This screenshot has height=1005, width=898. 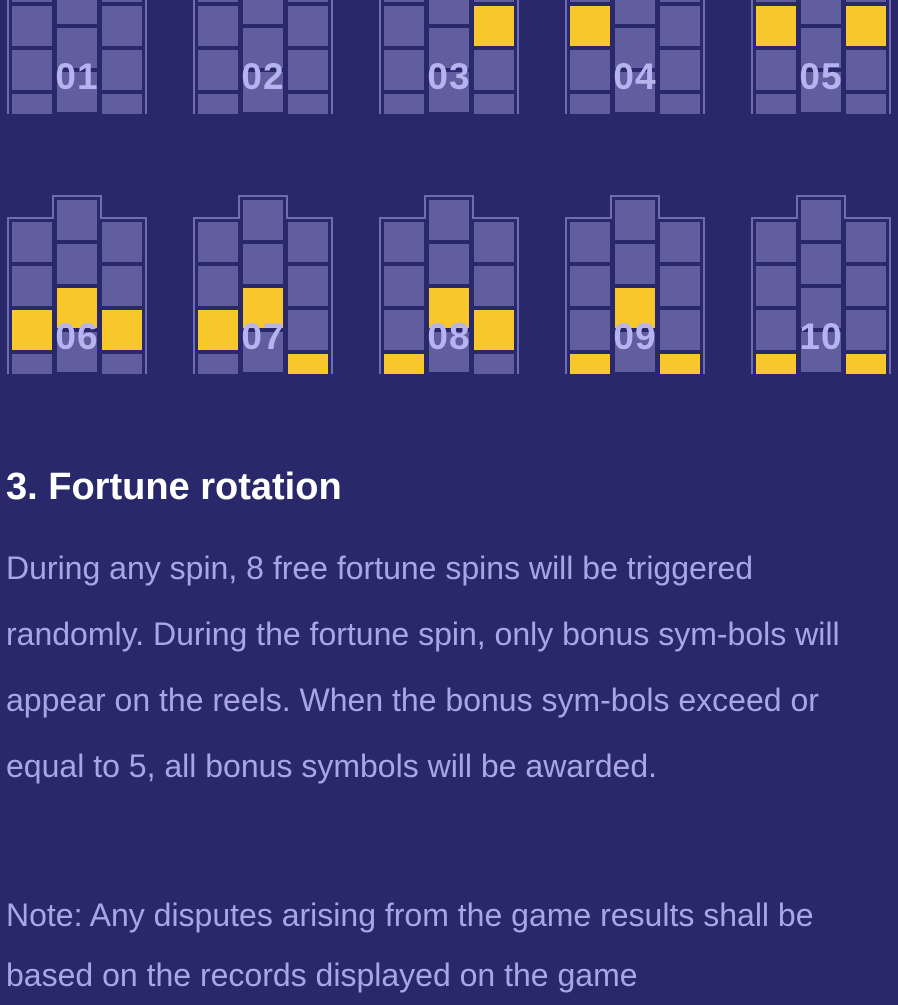 I want to click on payline-pattern-09: 09, so click(x=635, y=283).